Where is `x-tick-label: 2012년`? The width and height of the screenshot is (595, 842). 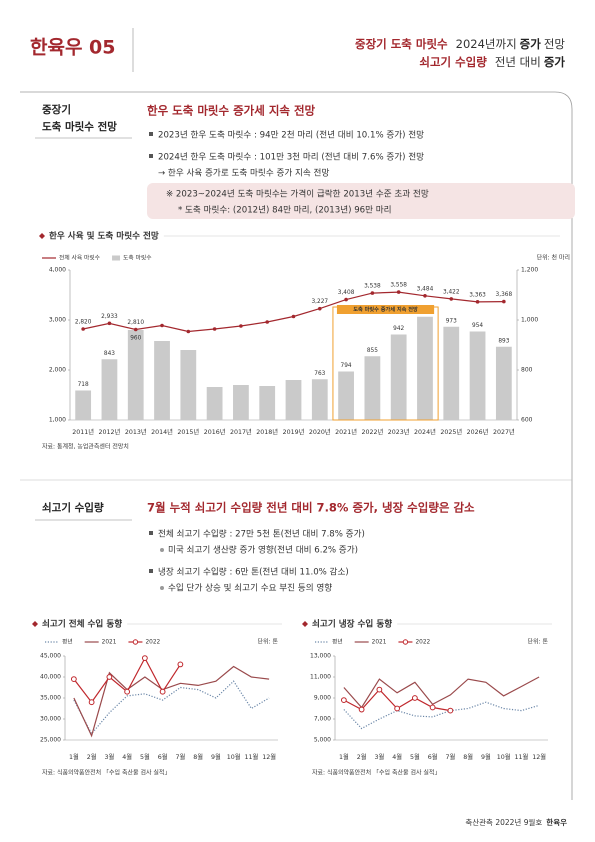
x-tick-label: 2012년 is located at coordinates (110, 431).